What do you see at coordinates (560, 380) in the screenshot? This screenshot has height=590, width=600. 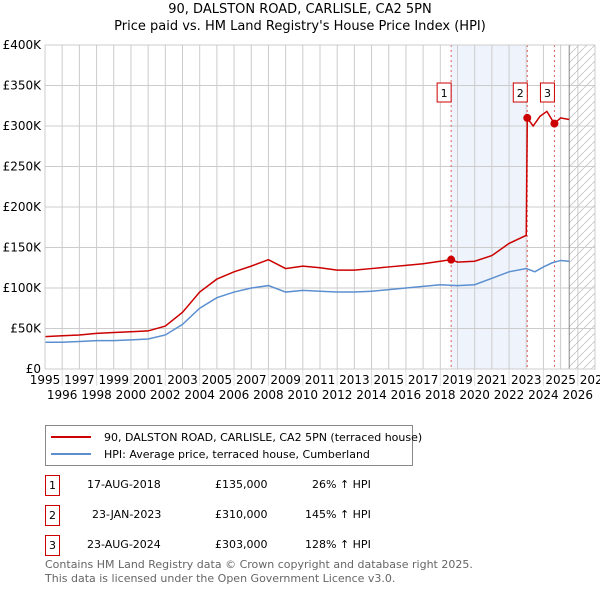 I see `x-tick-label: 2025` at bounding box center [560, 380].